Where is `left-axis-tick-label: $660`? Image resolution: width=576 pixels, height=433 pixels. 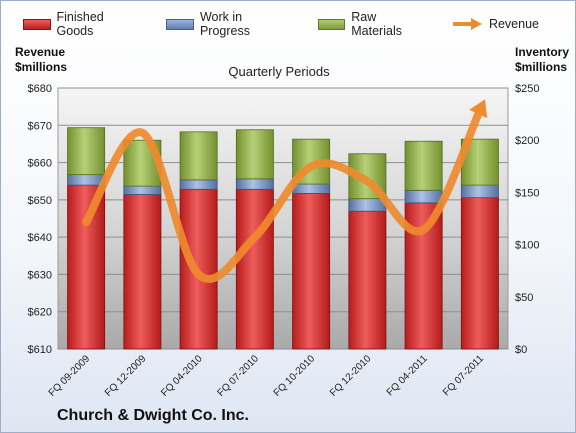
left-axis-tick-label: $660 is located at coordinates (40, 164).